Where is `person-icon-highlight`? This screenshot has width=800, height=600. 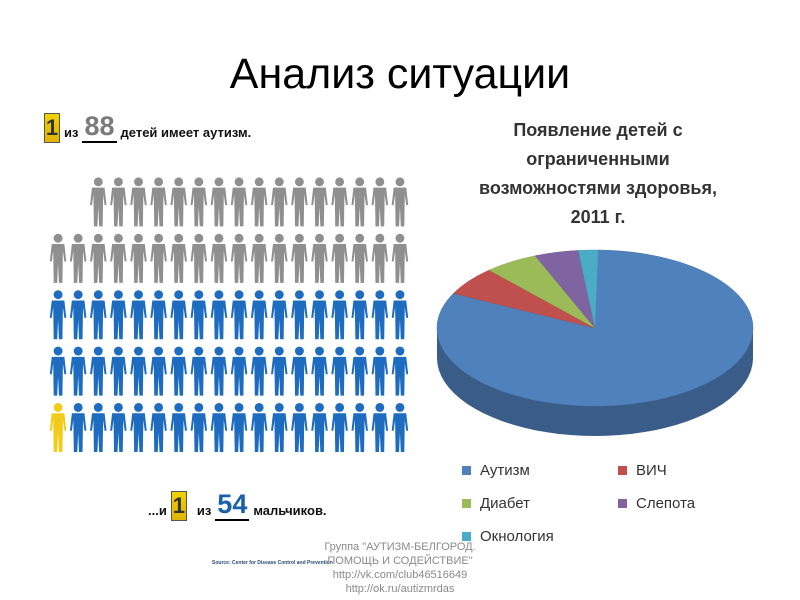
person-icon-highlight is located at coordinates (58, 427).